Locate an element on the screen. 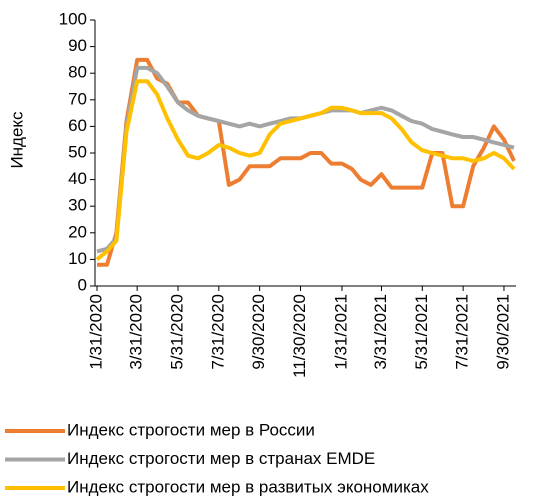 This screenshot has width=534, height=499. y-tick-label: 10 is located at coordinates (77, 258).